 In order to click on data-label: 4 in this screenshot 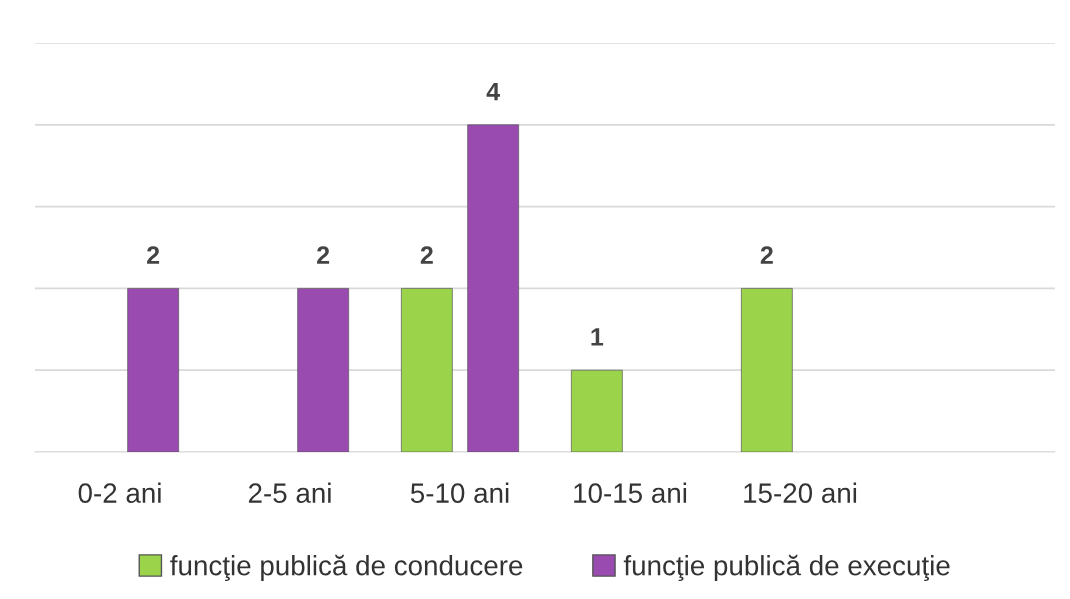, I will do `click(493, 91)`.